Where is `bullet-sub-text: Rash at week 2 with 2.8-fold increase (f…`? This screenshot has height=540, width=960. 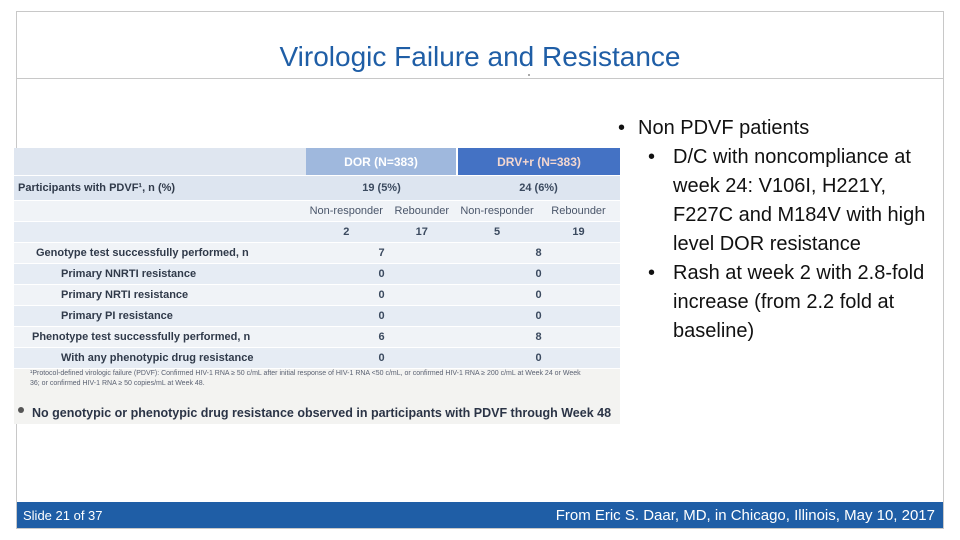
bullet-sub-text: Rash at week 2 with 2.8-fold increase (f… is located at coordinates (799, 302).